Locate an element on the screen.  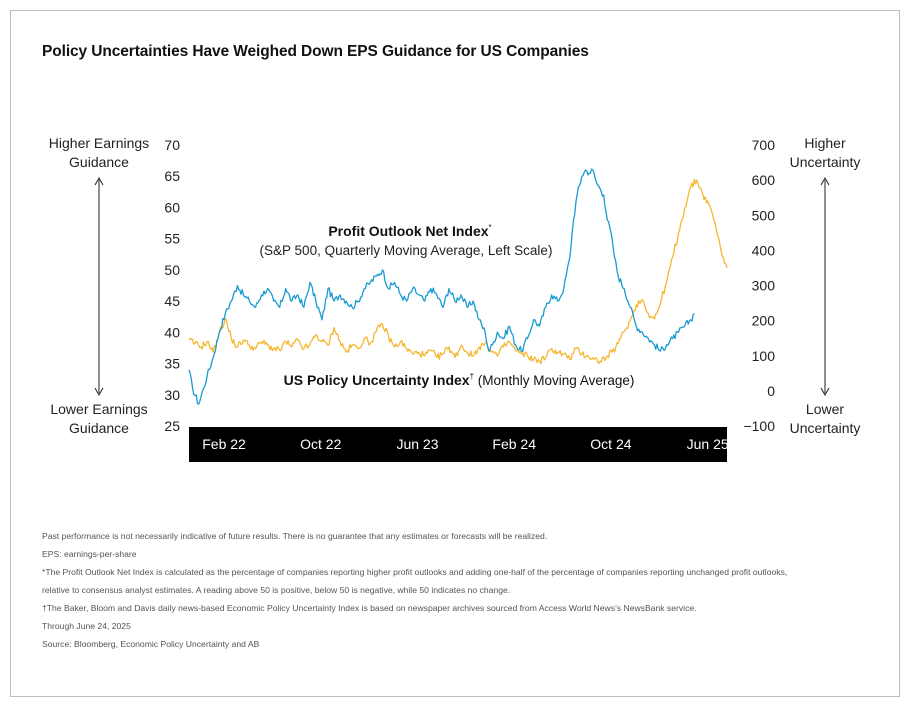
left-top-line2: Guidance is located at coordinates (99, 162).